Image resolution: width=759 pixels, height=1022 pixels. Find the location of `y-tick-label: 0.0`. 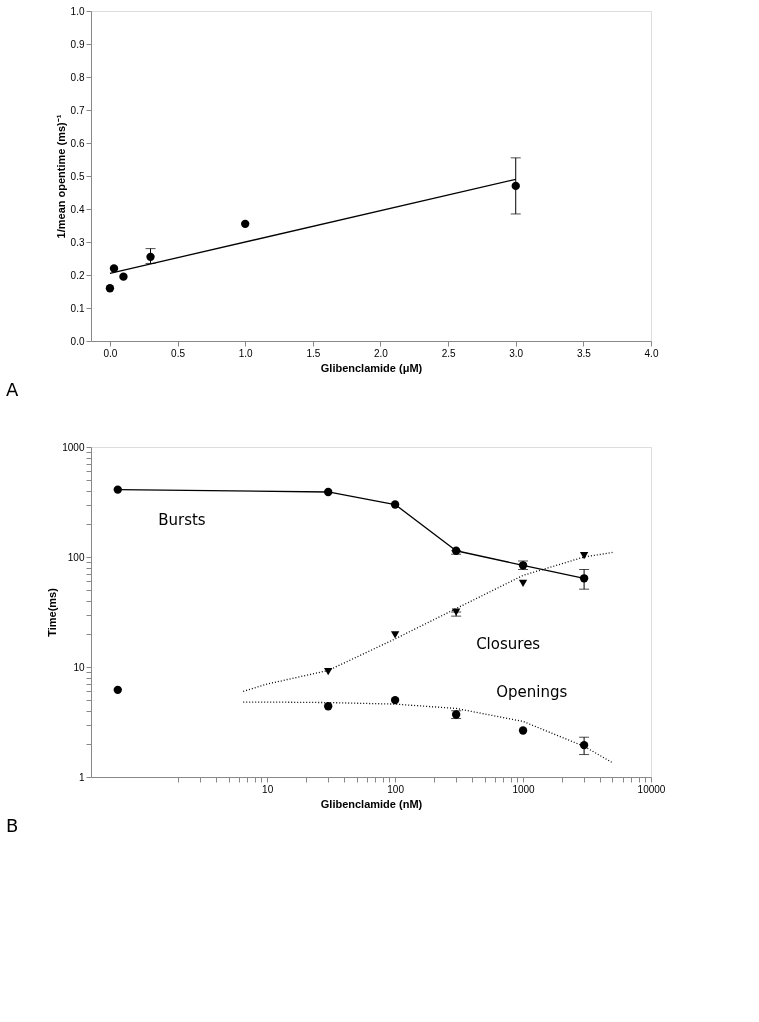

y-tick-label: 0.0 is located at coordinates (77, 341).